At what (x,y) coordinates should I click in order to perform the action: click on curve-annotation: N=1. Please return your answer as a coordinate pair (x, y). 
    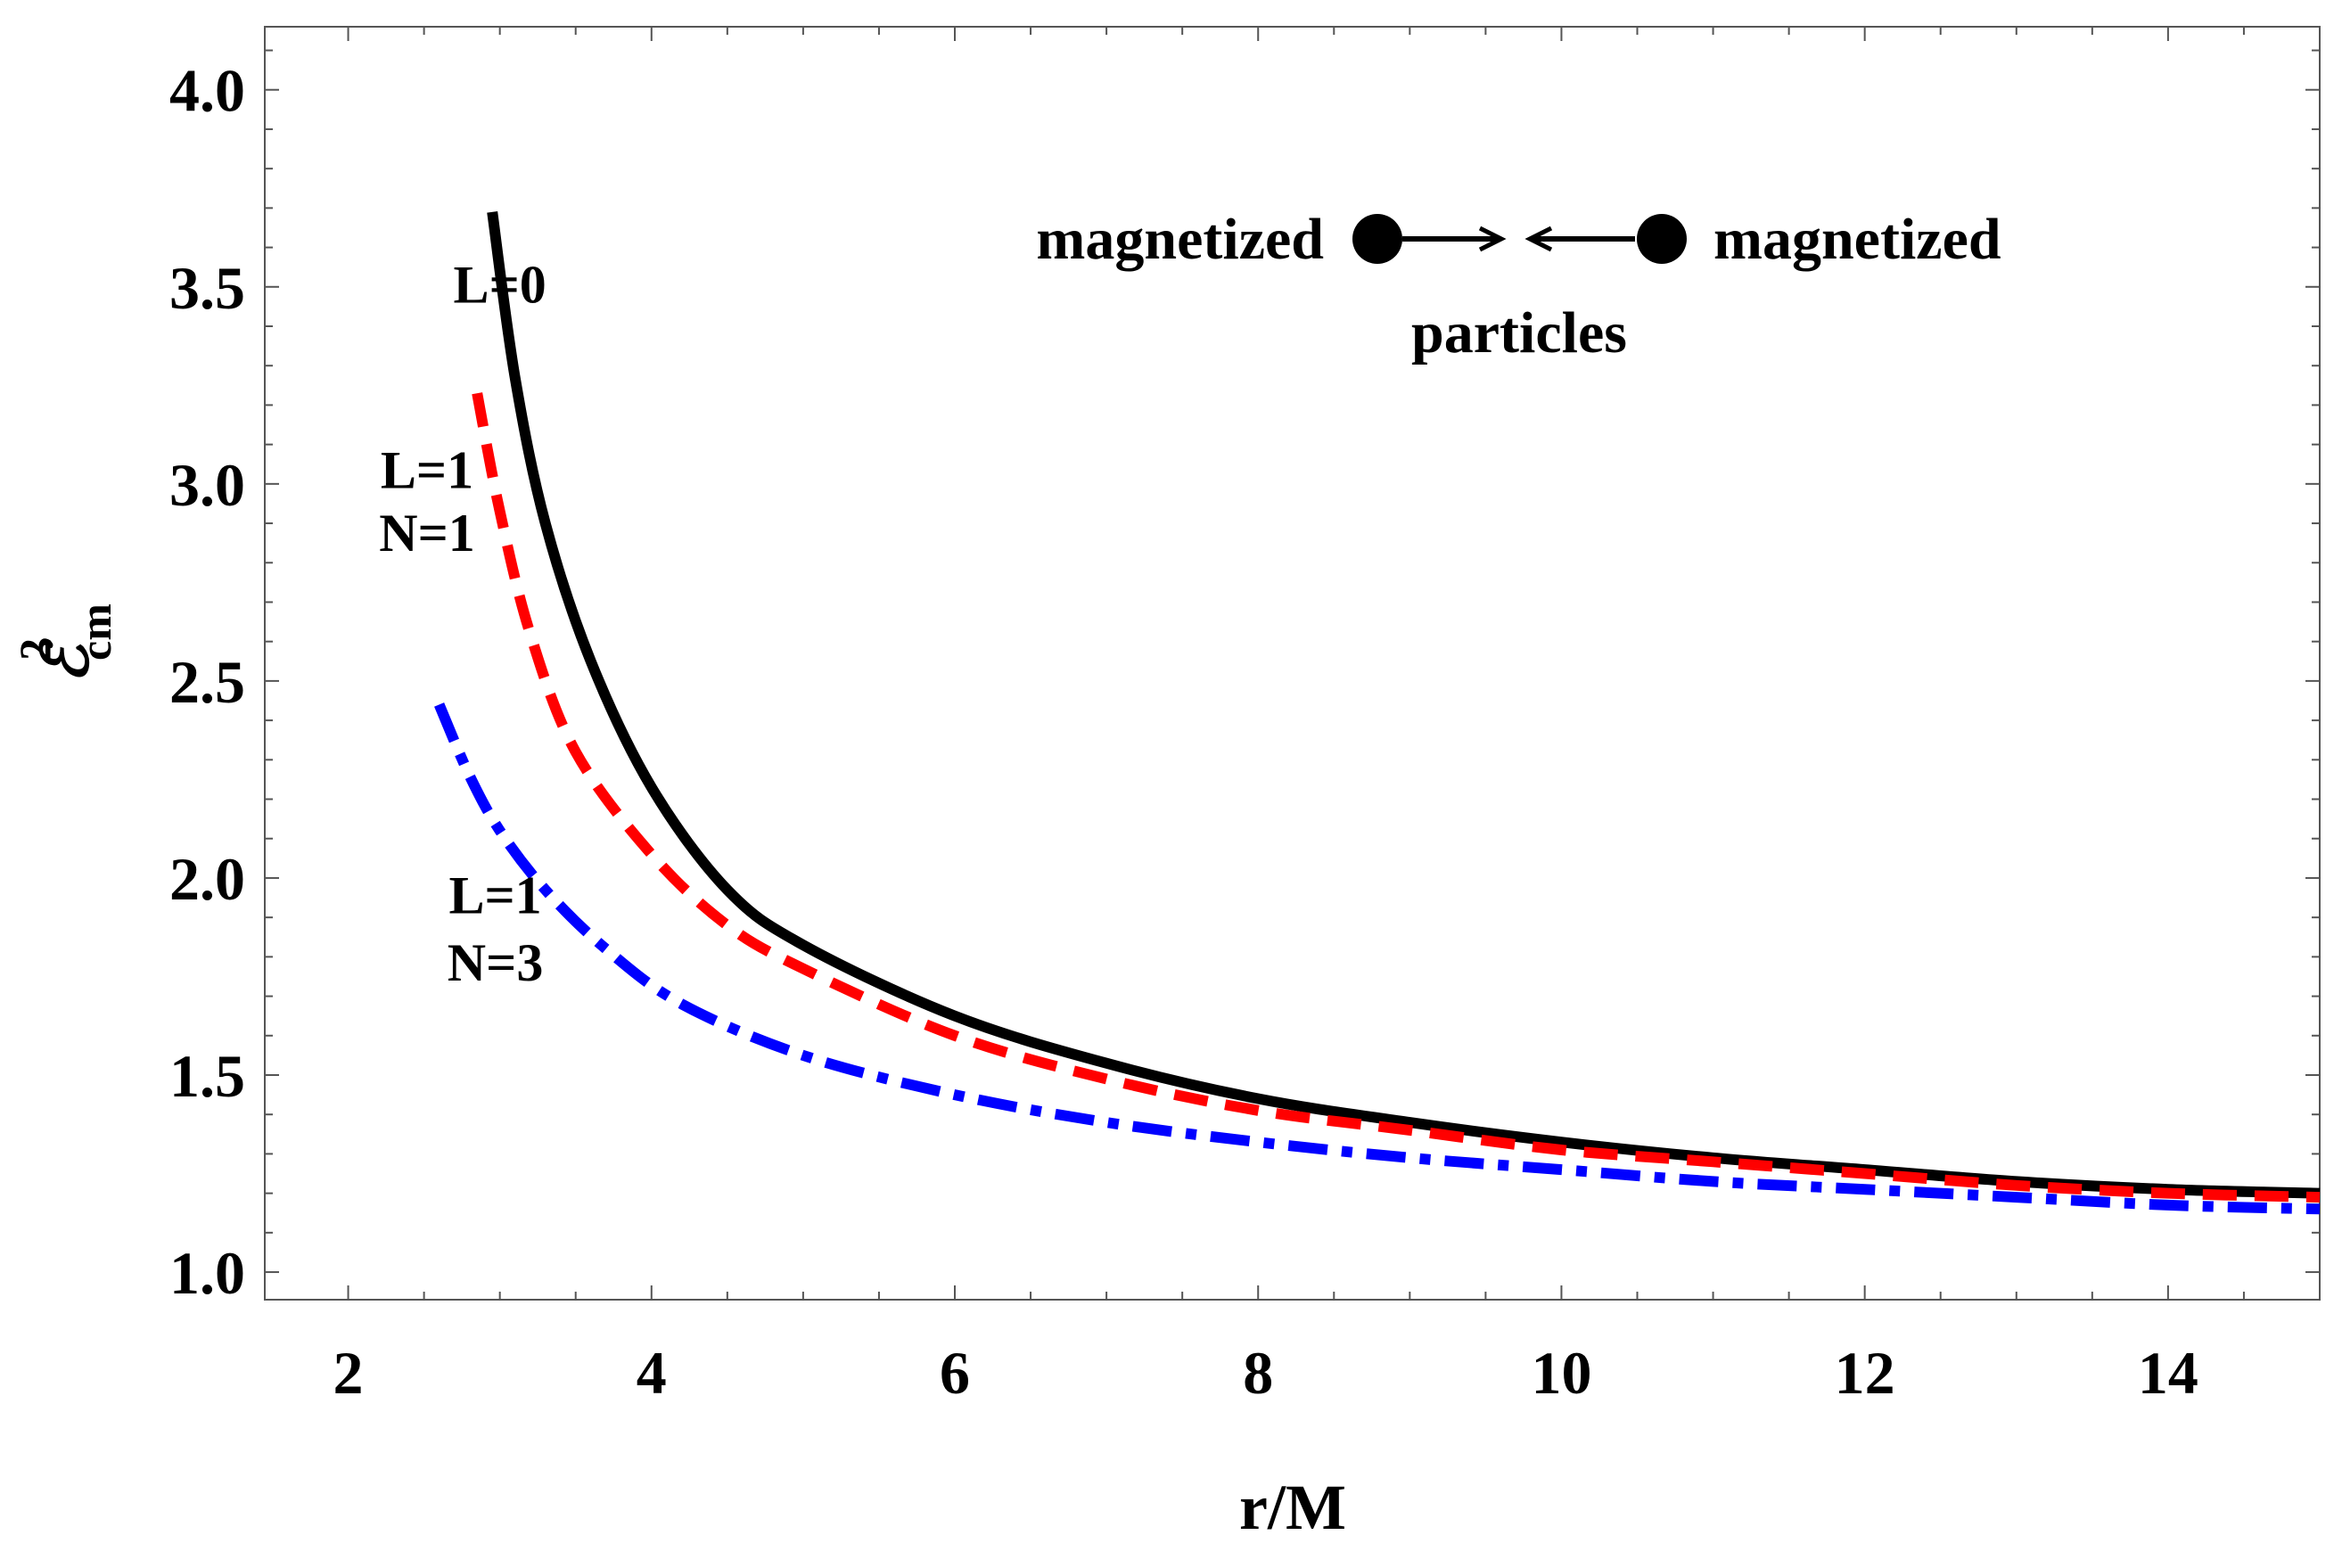
    Looking at the image, I should click on (427, 533).